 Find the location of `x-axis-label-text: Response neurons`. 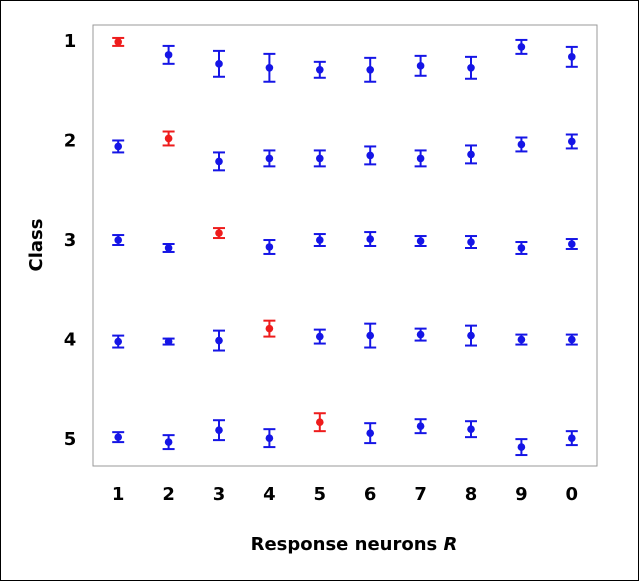

x-axis-label-text: Response neurons is located at coordinates (344, 544).